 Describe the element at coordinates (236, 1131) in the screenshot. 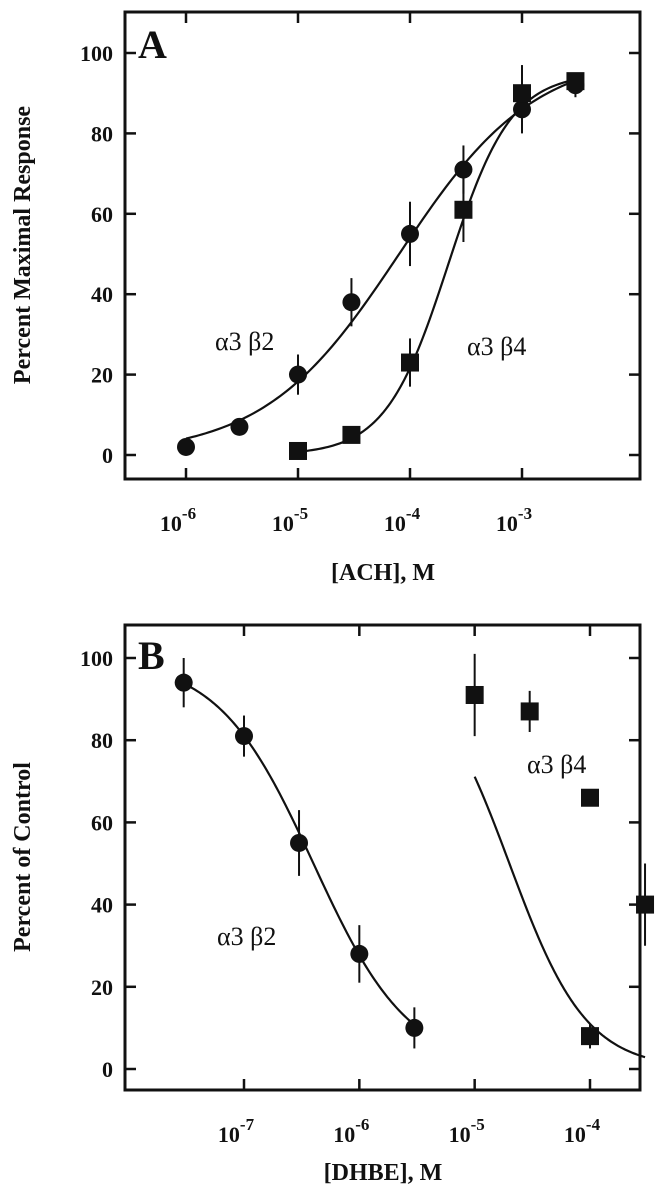

I see `x-tick-label: 10⁻⁷` at that location.